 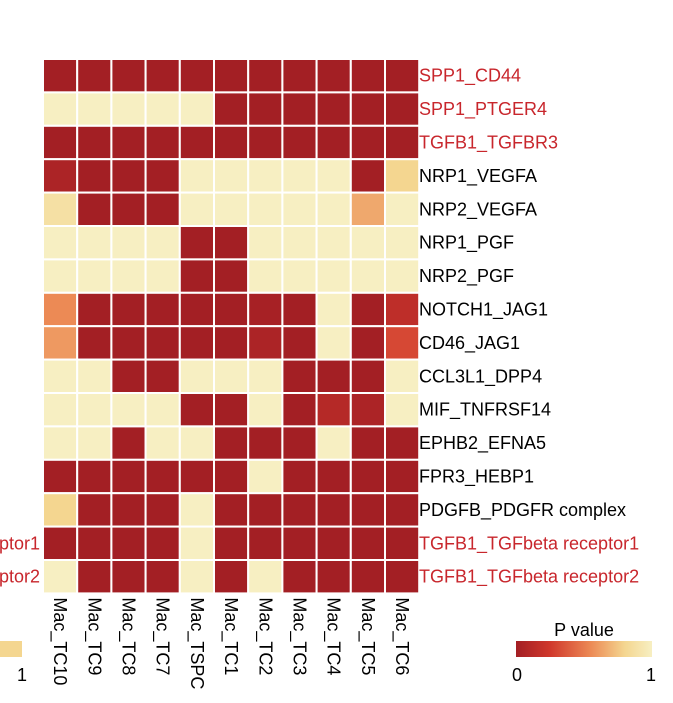 What do you see at coordinates (466, 276) in the screenshot?
I see `row-label: NRP2_PGF` at bounding box center [466, 276].